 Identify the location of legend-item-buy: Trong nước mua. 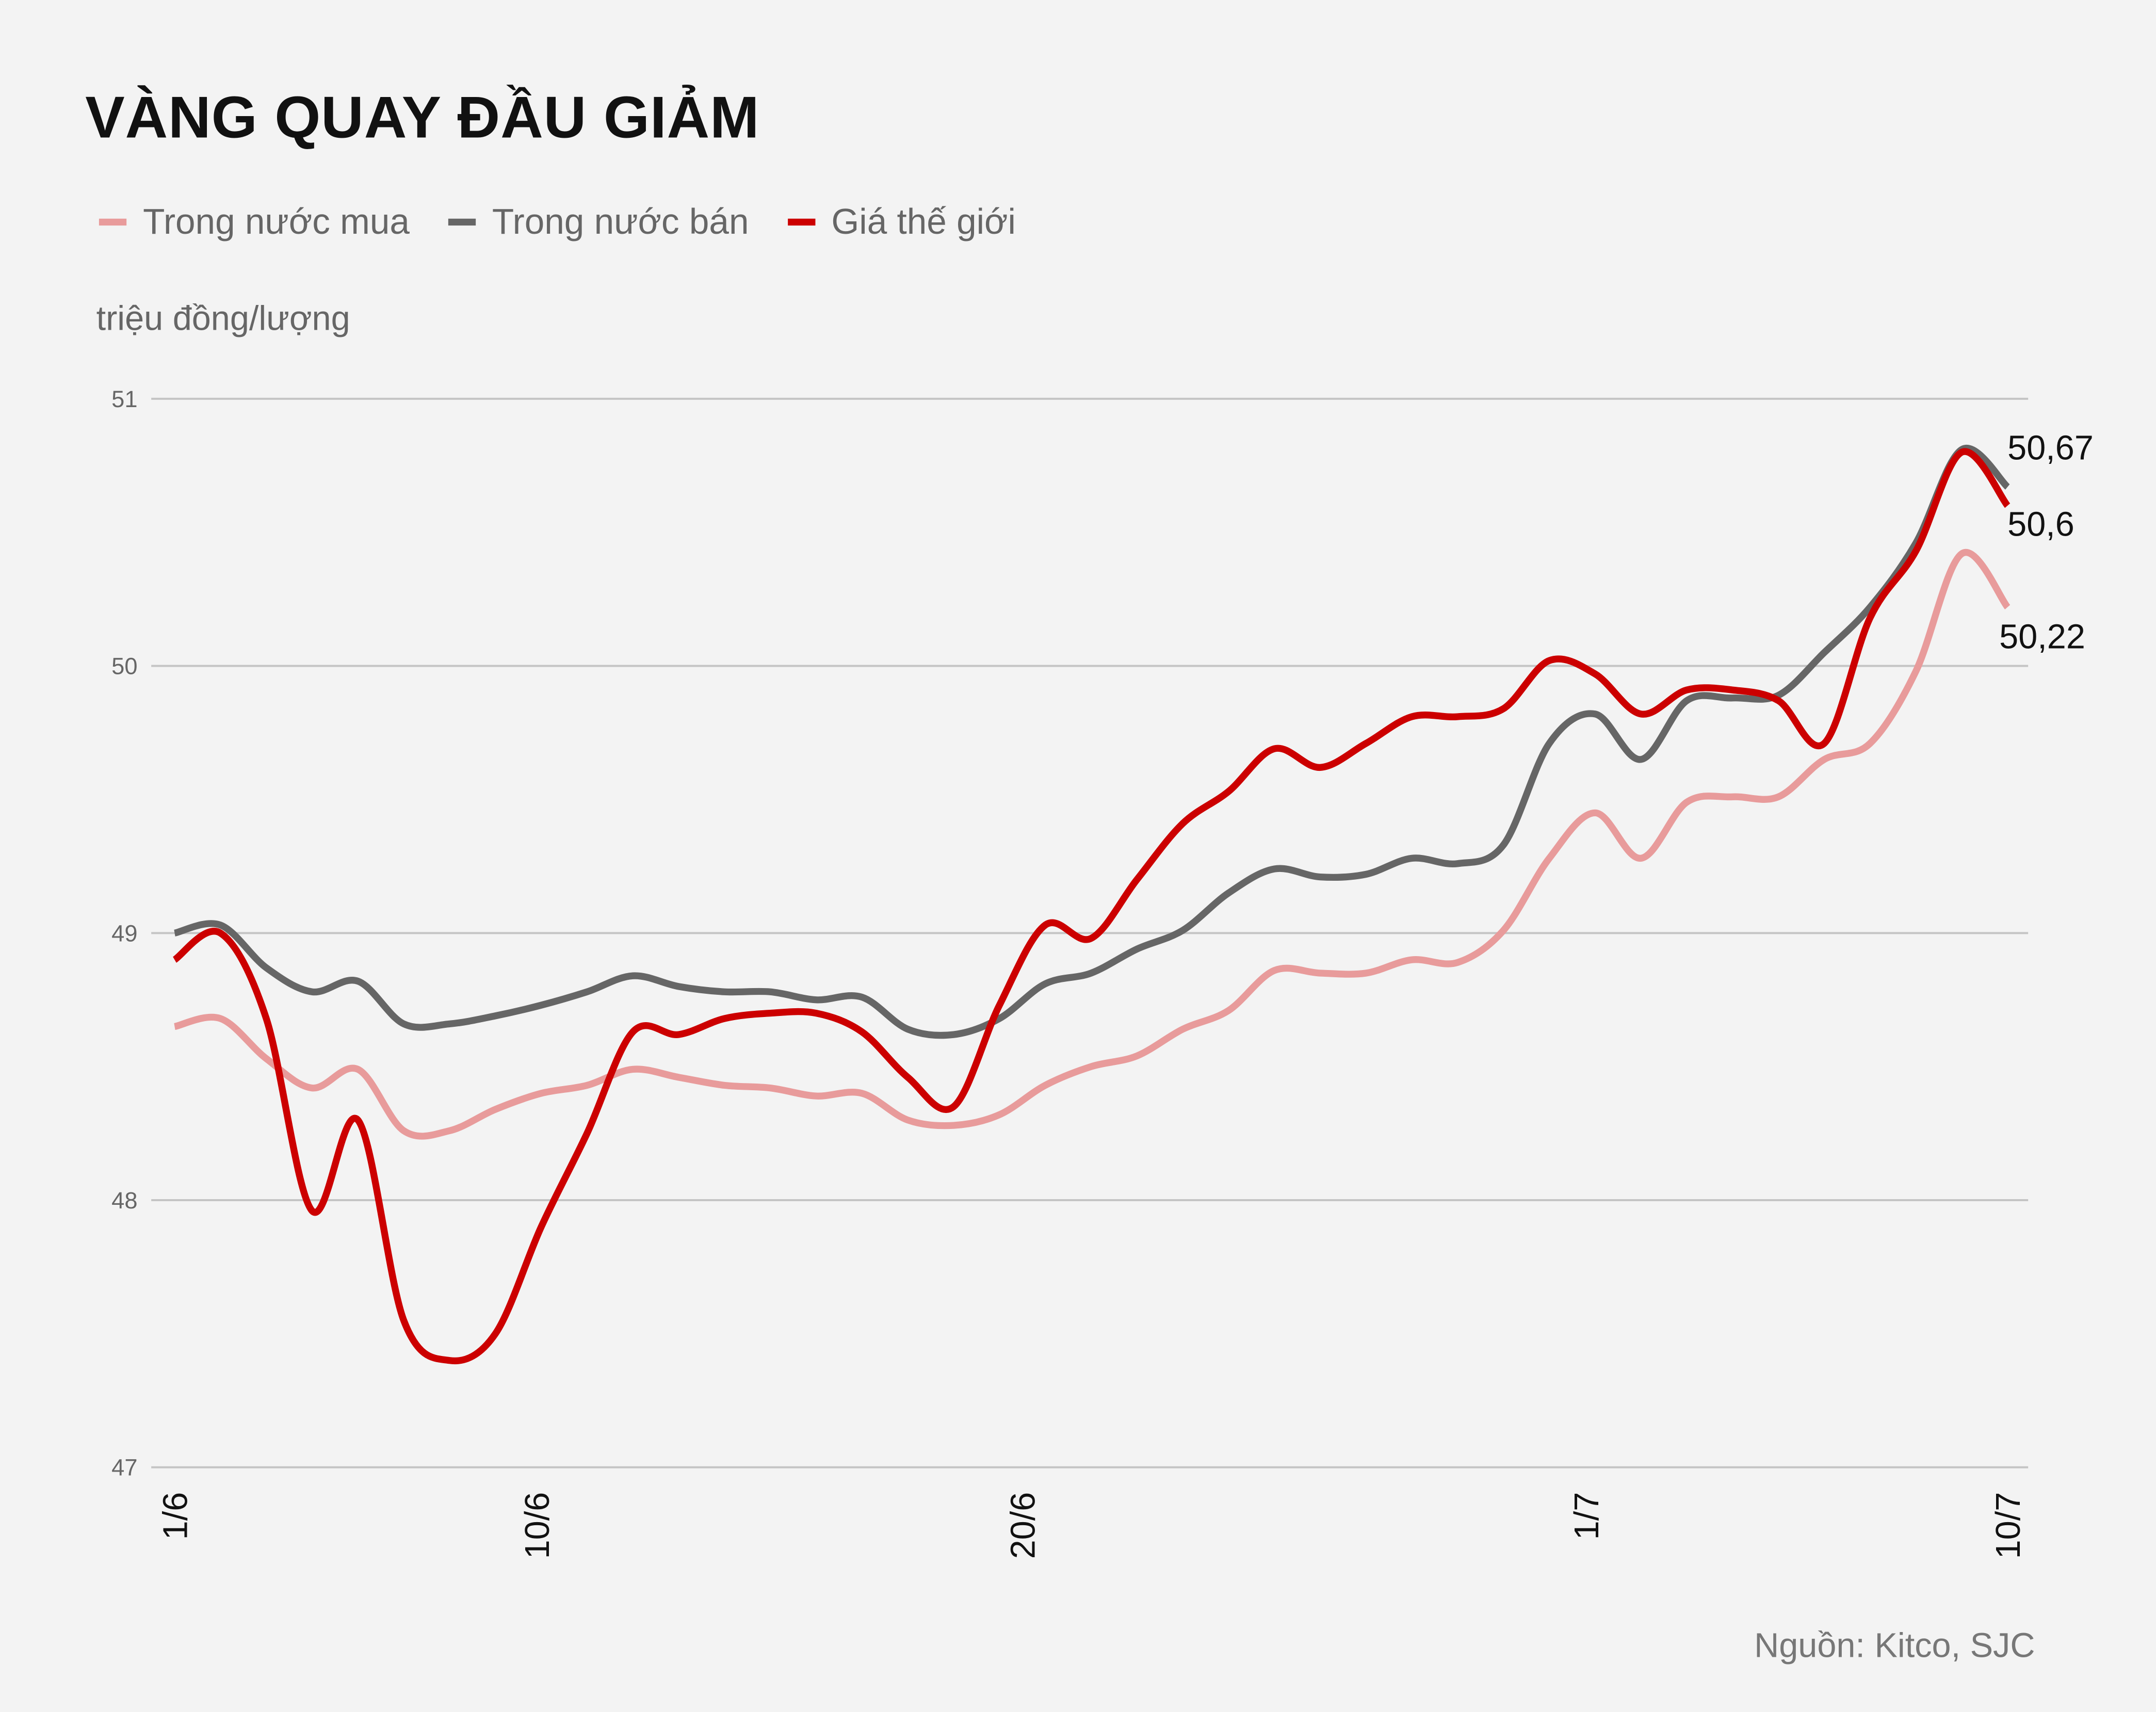
(254, 222).